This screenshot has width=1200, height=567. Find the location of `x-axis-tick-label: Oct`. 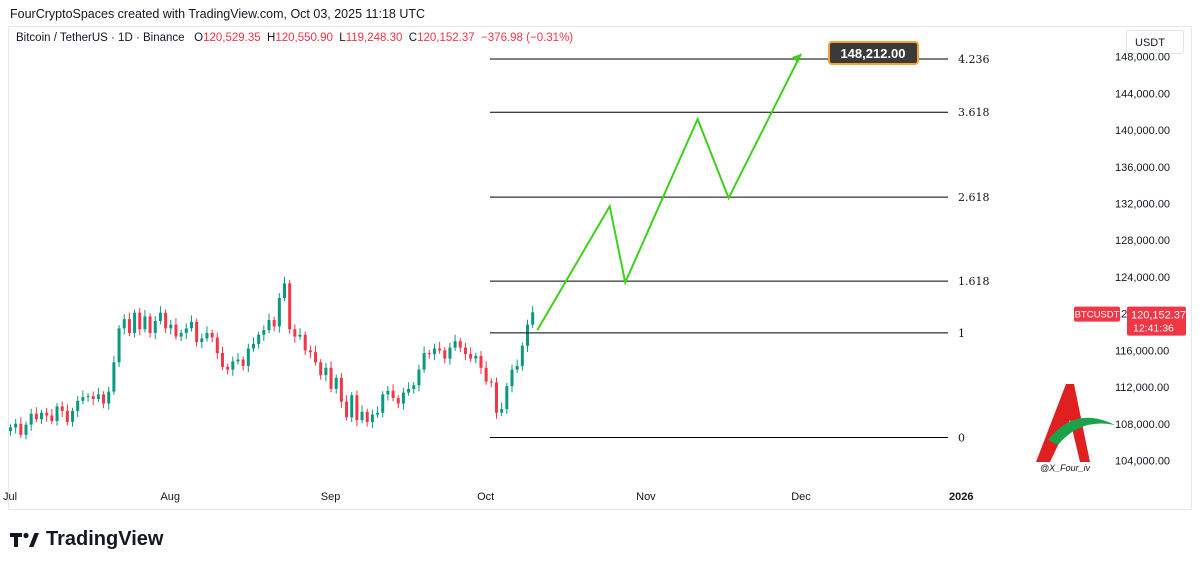

x-axis-tick-label: Oct is located at coordinates (485, 497).